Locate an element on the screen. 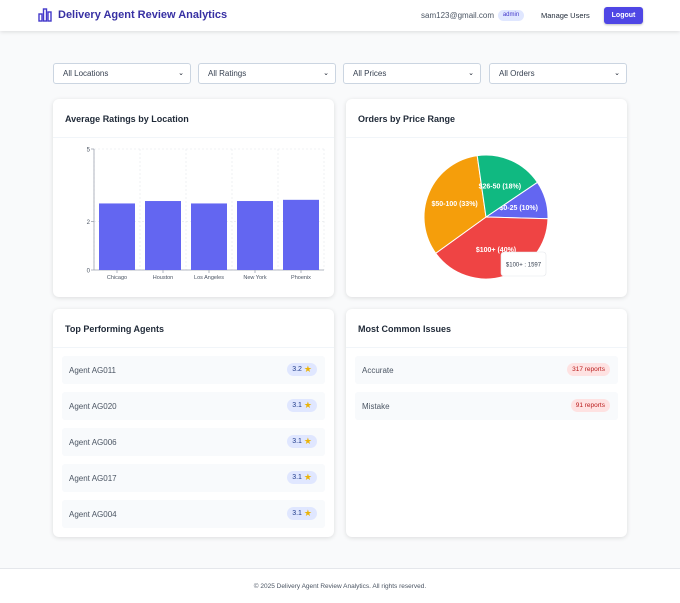  agent-row: Agent AG006 3.1 ★ is located at coordinates (193, 442).